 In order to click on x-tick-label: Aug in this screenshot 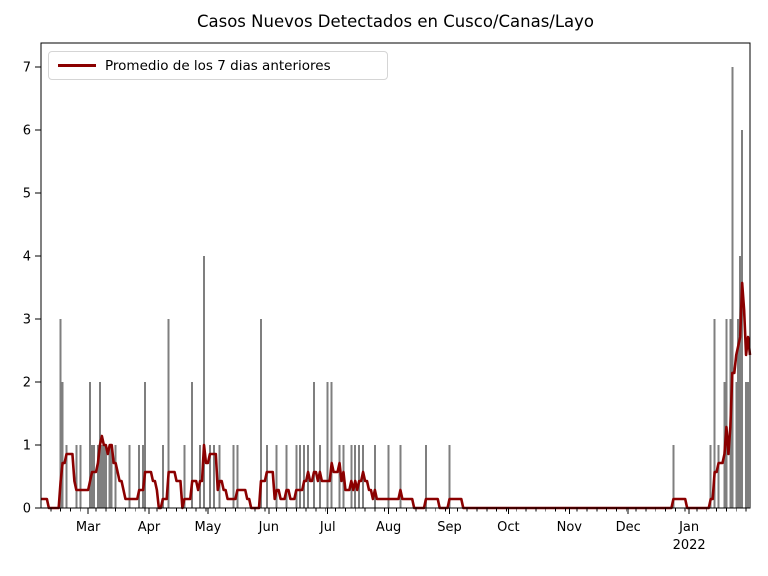, I will do `click(388, 527)`.